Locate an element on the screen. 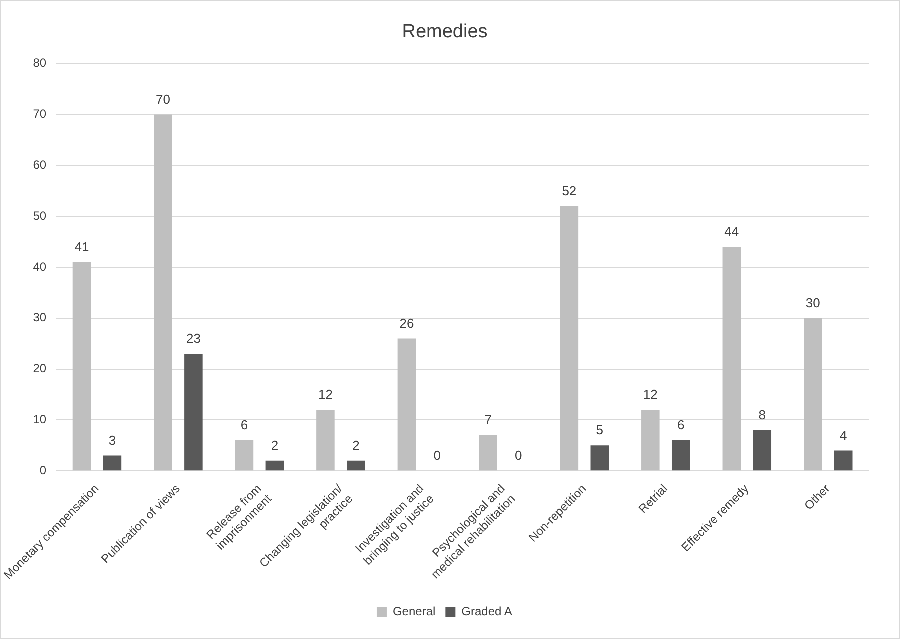  data-label: 52 is located at coordinates (569, 190).